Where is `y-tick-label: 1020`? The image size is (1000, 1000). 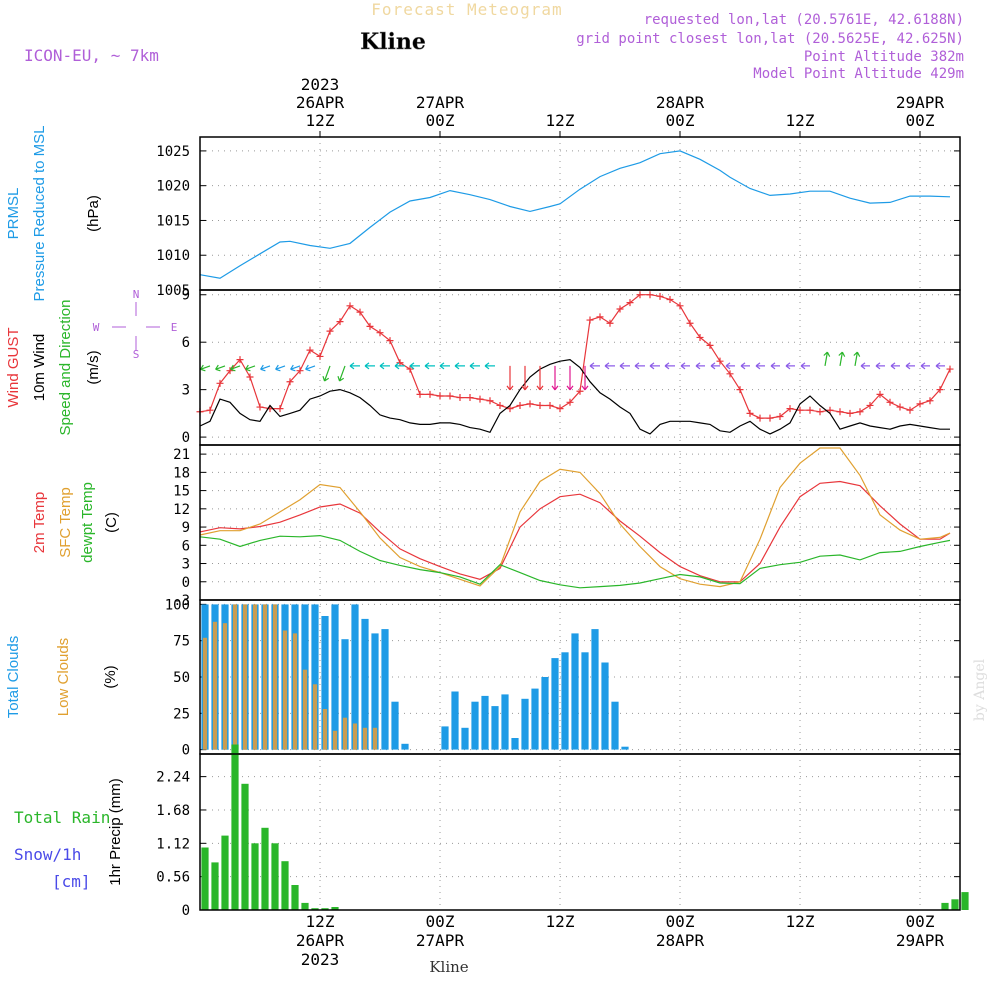 y-tick-label: 1020 is located at coordinates (173, 187).